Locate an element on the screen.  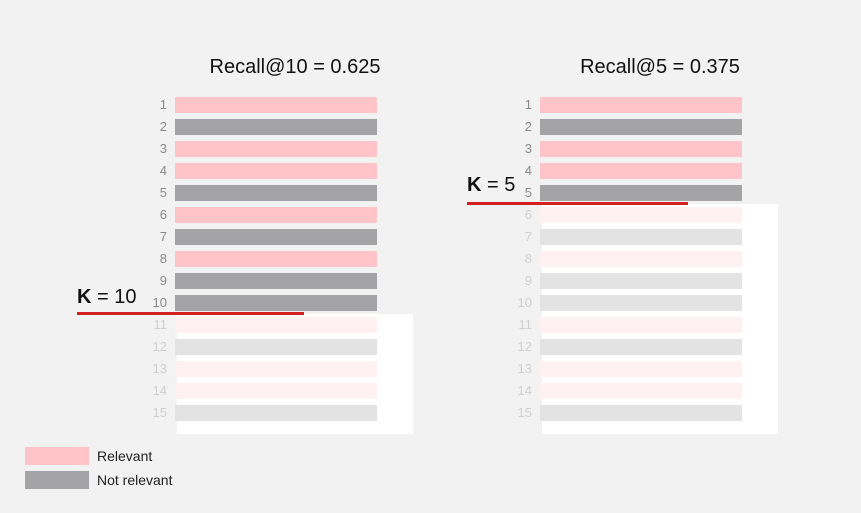
k-cutoff-label: K = 5 is located at coordinates (491, 185).